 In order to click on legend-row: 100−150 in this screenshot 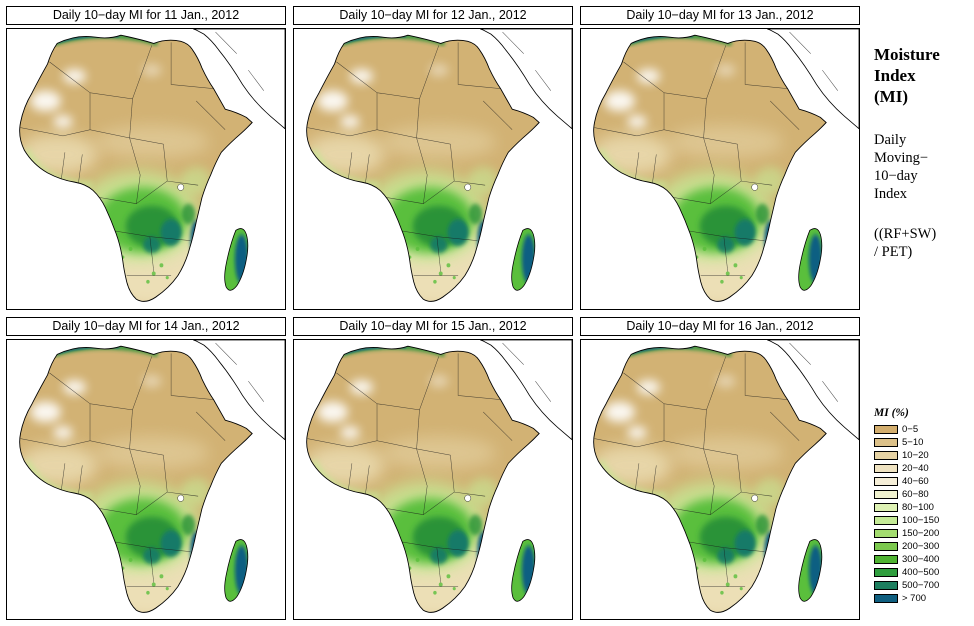, I will do `click(921, 520)`.